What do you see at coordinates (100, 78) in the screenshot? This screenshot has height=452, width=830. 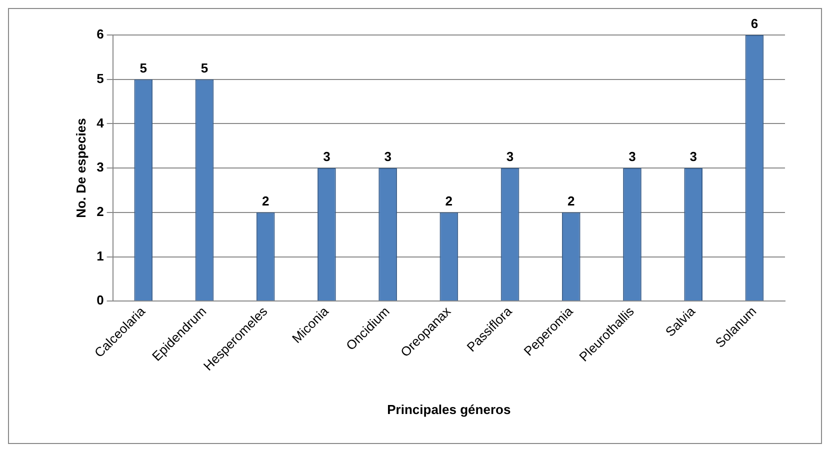 I see `y-tick-label: 5` at bounding box center [100, 78].